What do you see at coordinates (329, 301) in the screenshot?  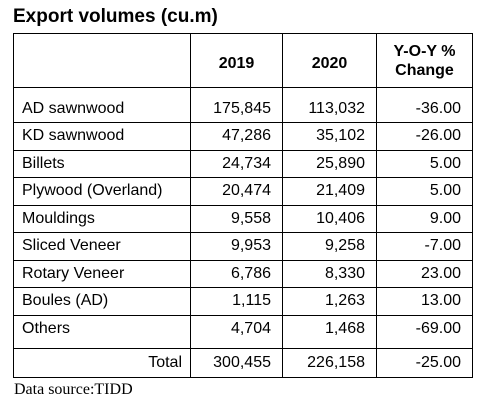 I see `row-2020: 1,263` at bounding box center [329, 301].